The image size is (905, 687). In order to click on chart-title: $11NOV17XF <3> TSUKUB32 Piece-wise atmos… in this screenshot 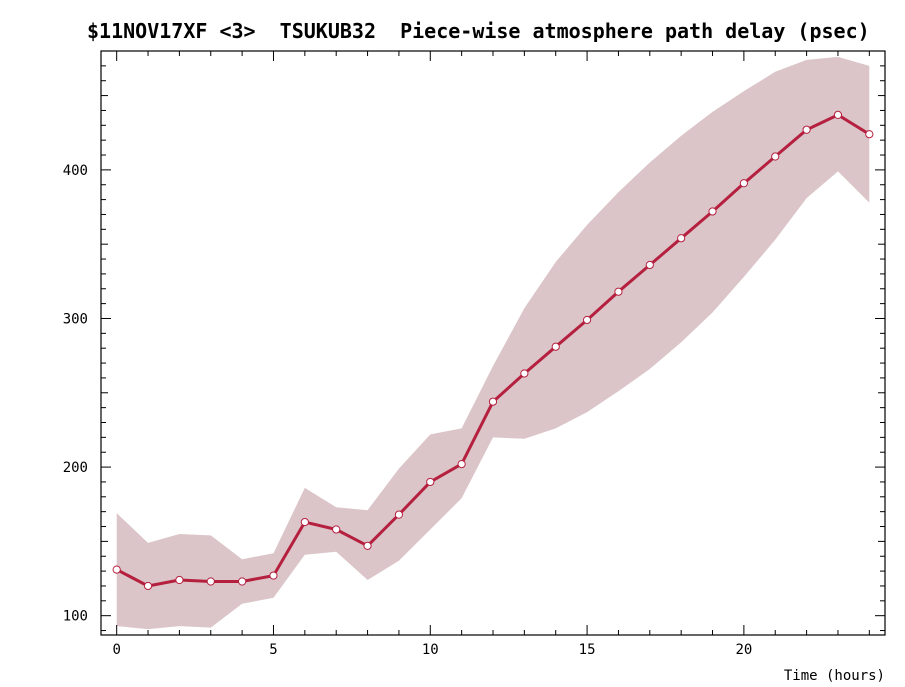, I will do `click(478, 31)`.